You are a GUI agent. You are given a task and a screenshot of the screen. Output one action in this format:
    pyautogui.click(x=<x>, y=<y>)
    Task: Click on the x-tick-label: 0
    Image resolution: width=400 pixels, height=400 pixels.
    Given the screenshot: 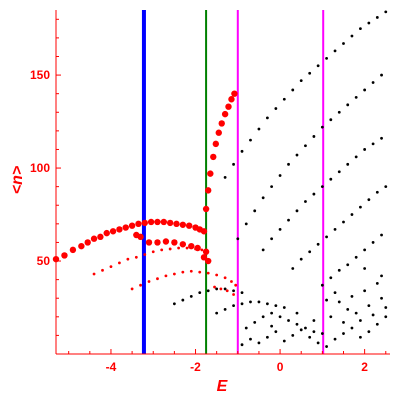 What is the action you would take?
    pyautogui.click(x=280, y=367)
    